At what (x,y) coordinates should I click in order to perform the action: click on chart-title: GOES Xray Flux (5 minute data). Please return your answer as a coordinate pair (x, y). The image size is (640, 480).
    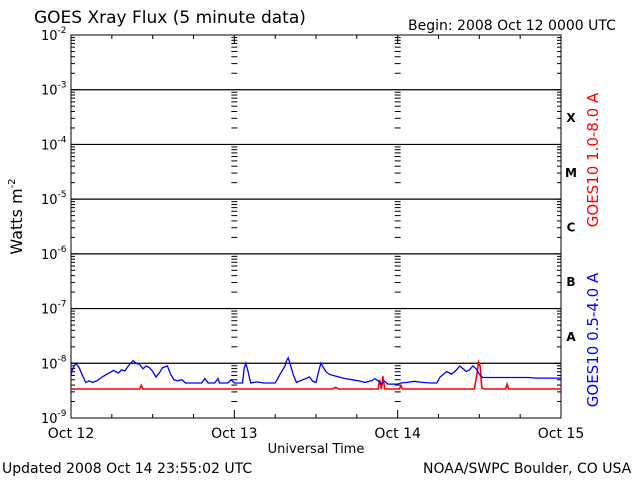
    Looking at the image, I should click on (170, 18).